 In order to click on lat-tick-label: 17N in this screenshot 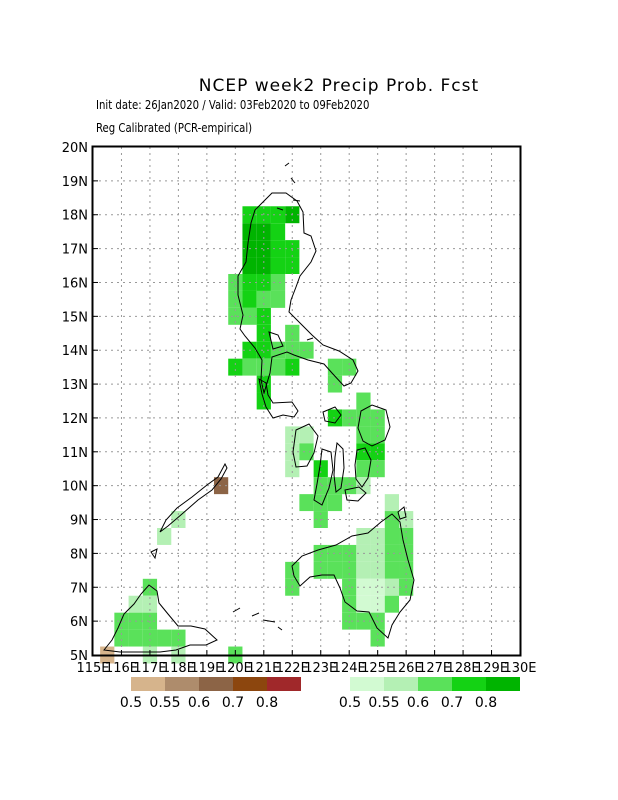, I will do `click(75, 250)`.